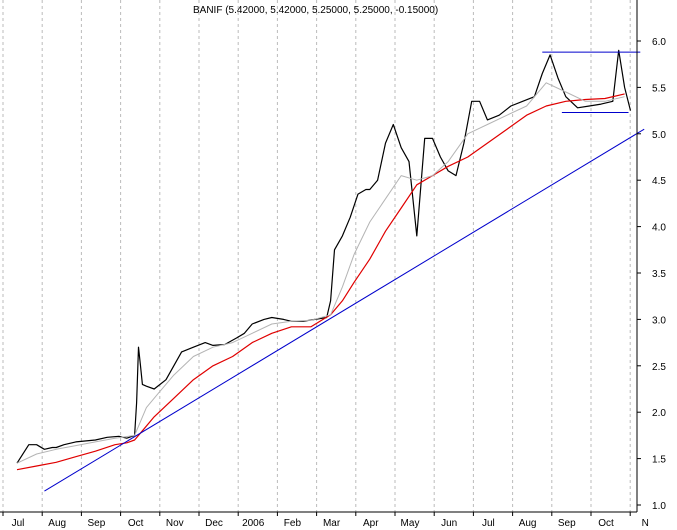  I want to click on x-tick-label: Nov, so click(175, 523).